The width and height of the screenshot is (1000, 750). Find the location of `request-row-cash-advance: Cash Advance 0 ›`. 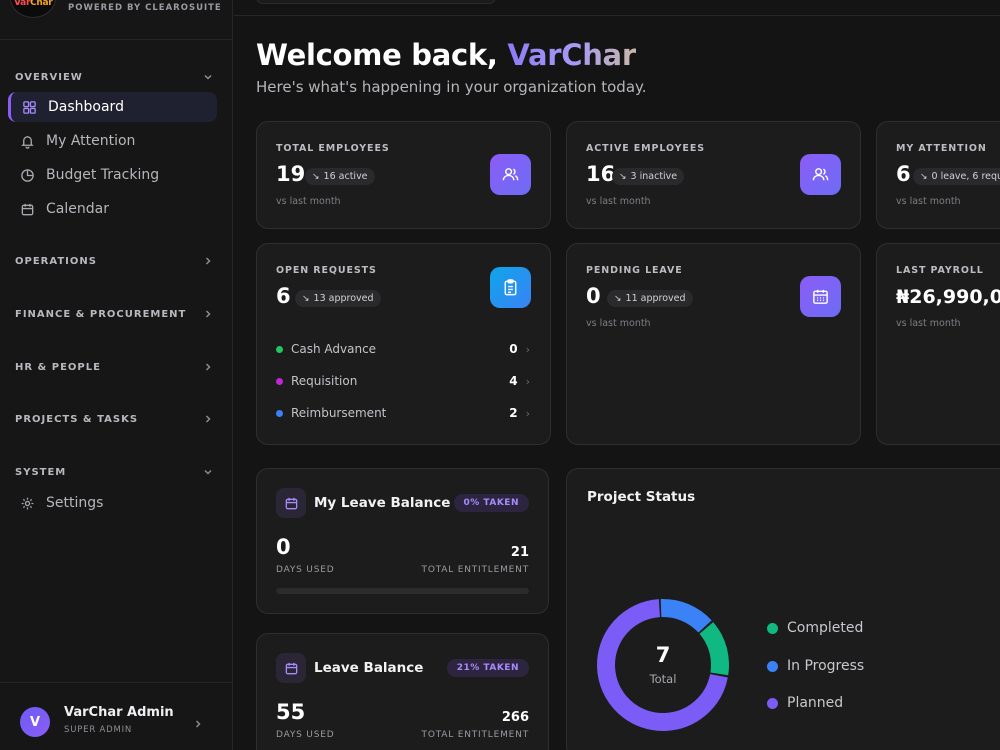

request-row-cash-advance: Cash Advance 0 › is located at coordinates (403, 349).